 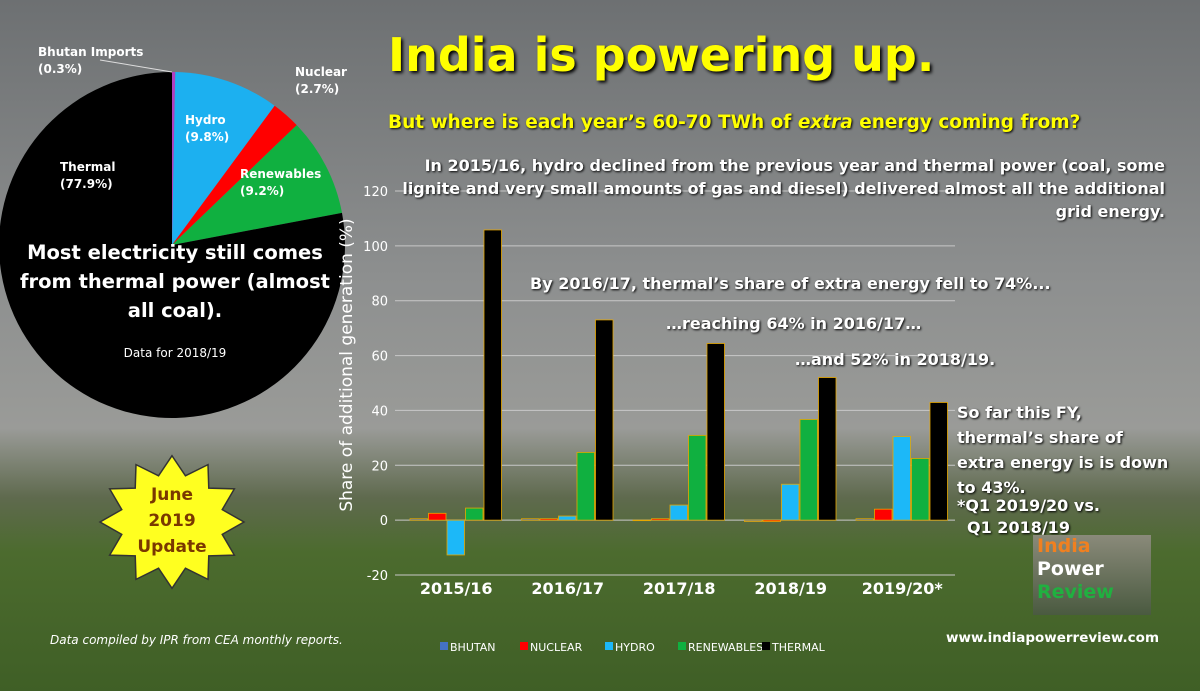 What do you see at coordinates (90, 52) in the screenshot?
I see `pie-label: Bhutan Imports` at bounding box center [90, 52].